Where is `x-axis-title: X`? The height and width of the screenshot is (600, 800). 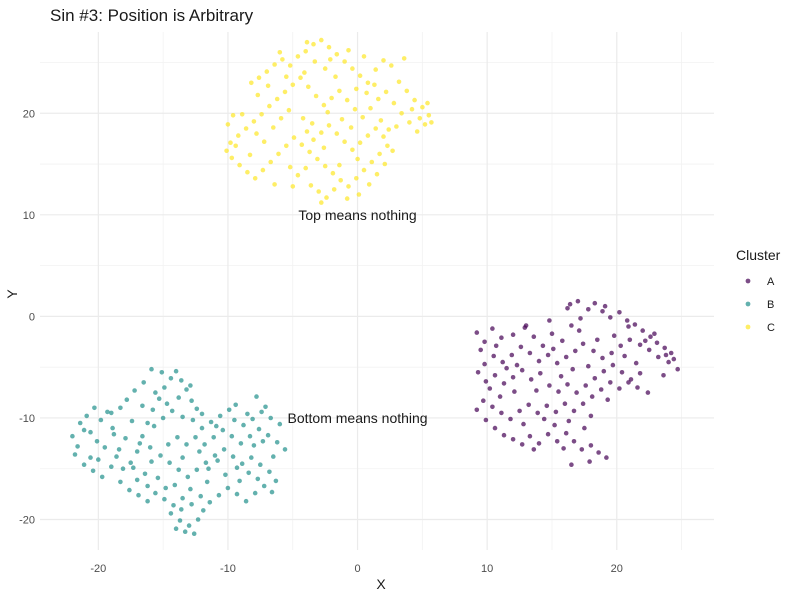
x-axis-title: X is located at coordinates (381, 584).